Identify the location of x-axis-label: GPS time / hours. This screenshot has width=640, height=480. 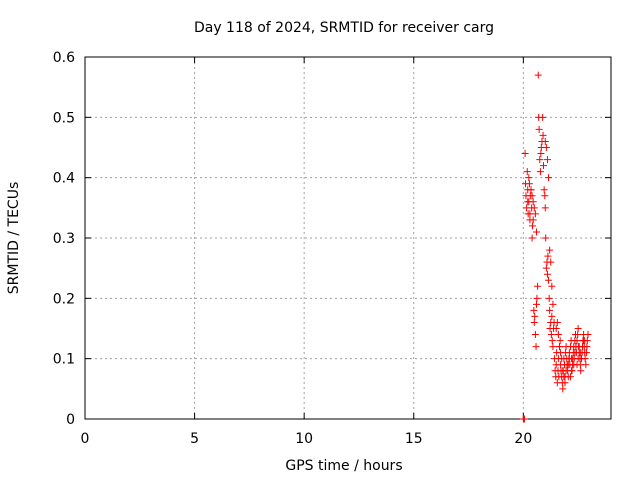
(343, 466).